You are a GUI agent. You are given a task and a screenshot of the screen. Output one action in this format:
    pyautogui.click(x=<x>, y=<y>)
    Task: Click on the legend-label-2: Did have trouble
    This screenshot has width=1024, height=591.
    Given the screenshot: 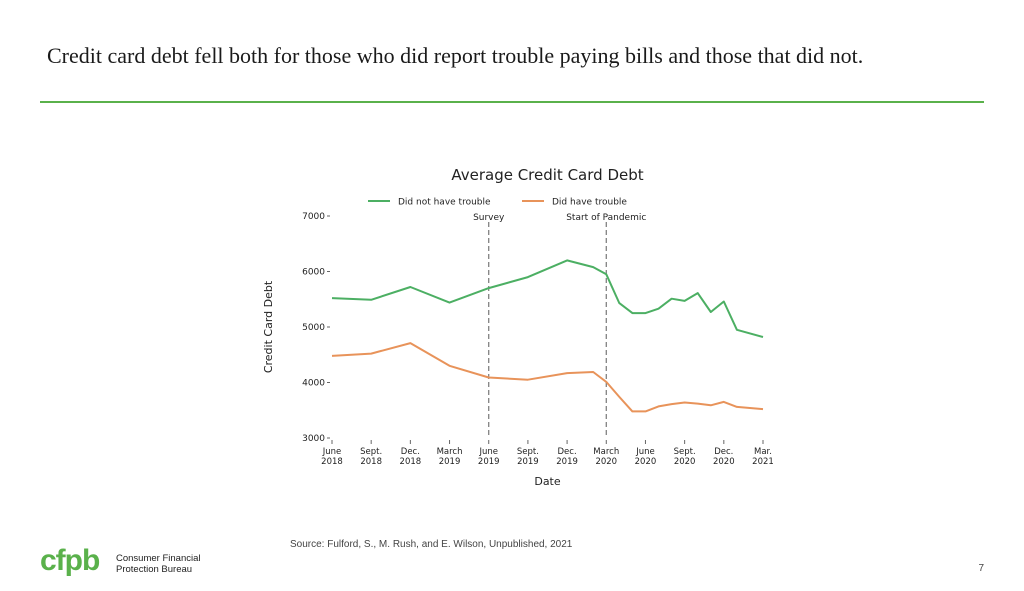 What is the action you would take?
    pyautogui.click(x=589, y=203)
    